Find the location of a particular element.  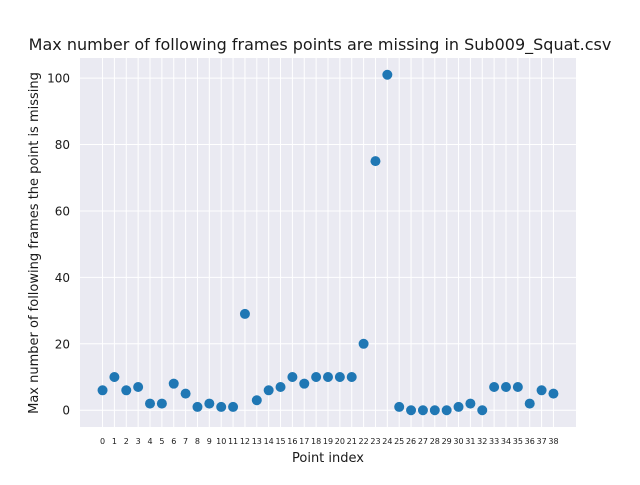

x-tick-label: 17 is located at coordinates (304, 441).